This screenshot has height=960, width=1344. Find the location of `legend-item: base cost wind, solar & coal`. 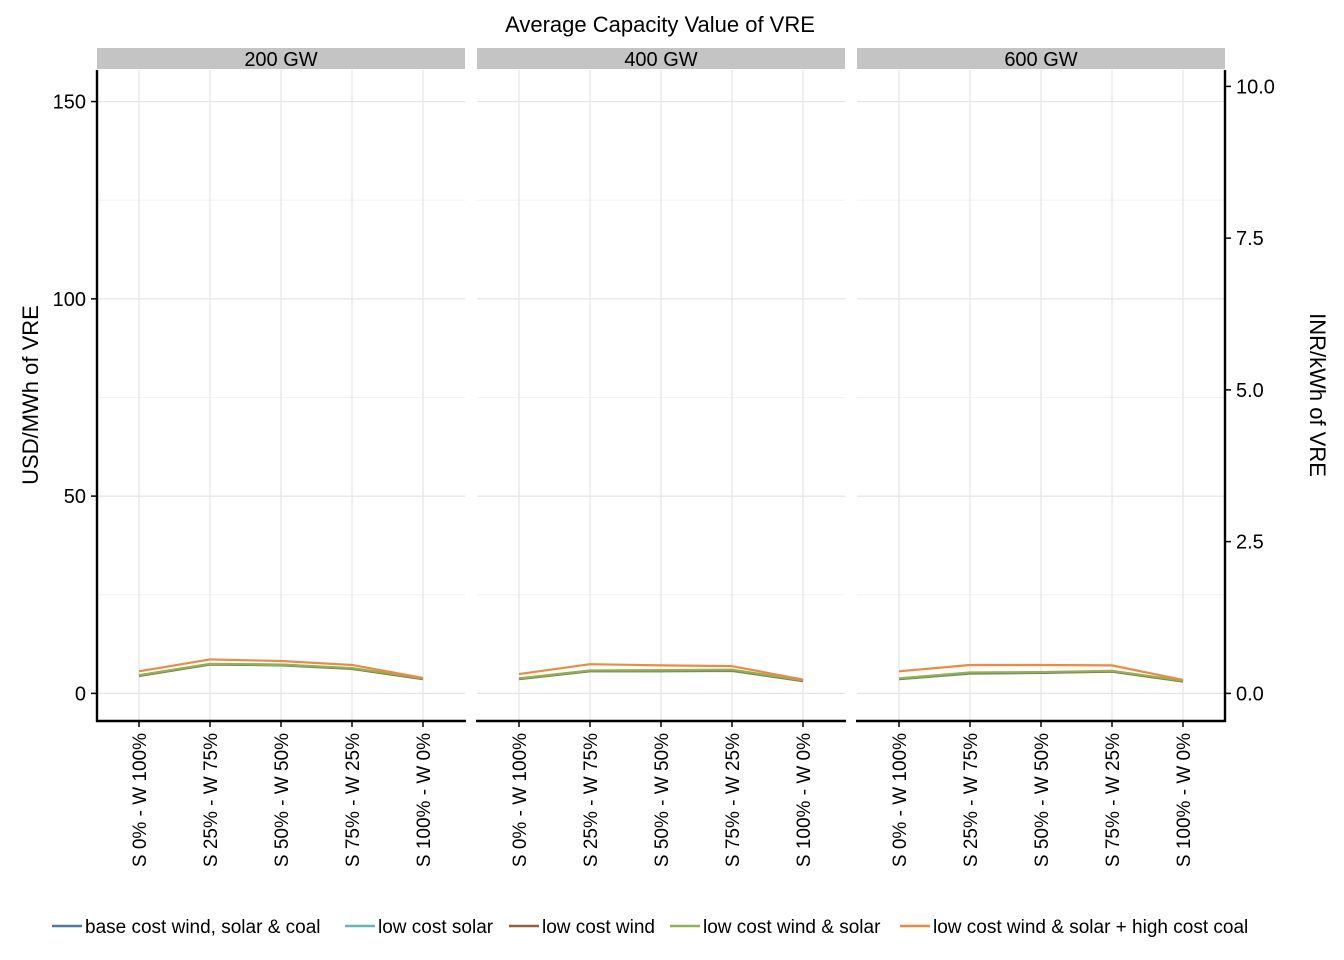

legend-item: base cost wind, solar & coal is located at coordinates (186, 927).